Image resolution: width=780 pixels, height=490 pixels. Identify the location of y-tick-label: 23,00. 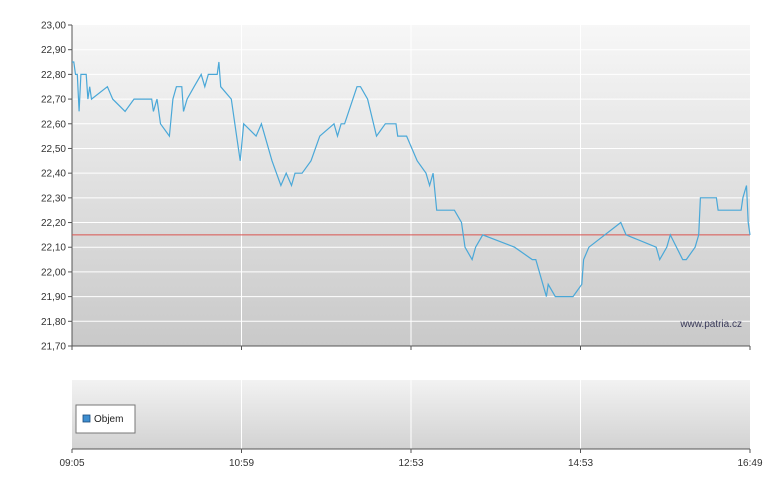
(53, 26).